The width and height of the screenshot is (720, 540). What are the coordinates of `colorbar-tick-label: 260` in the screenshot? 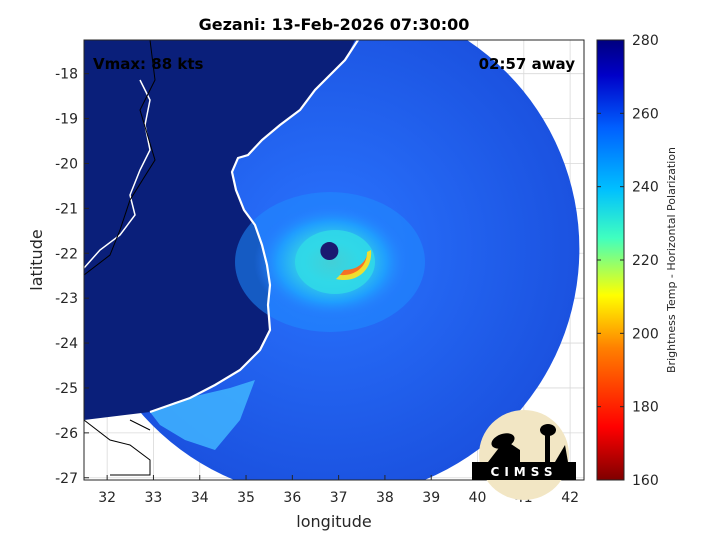 It's located at (645, 114).